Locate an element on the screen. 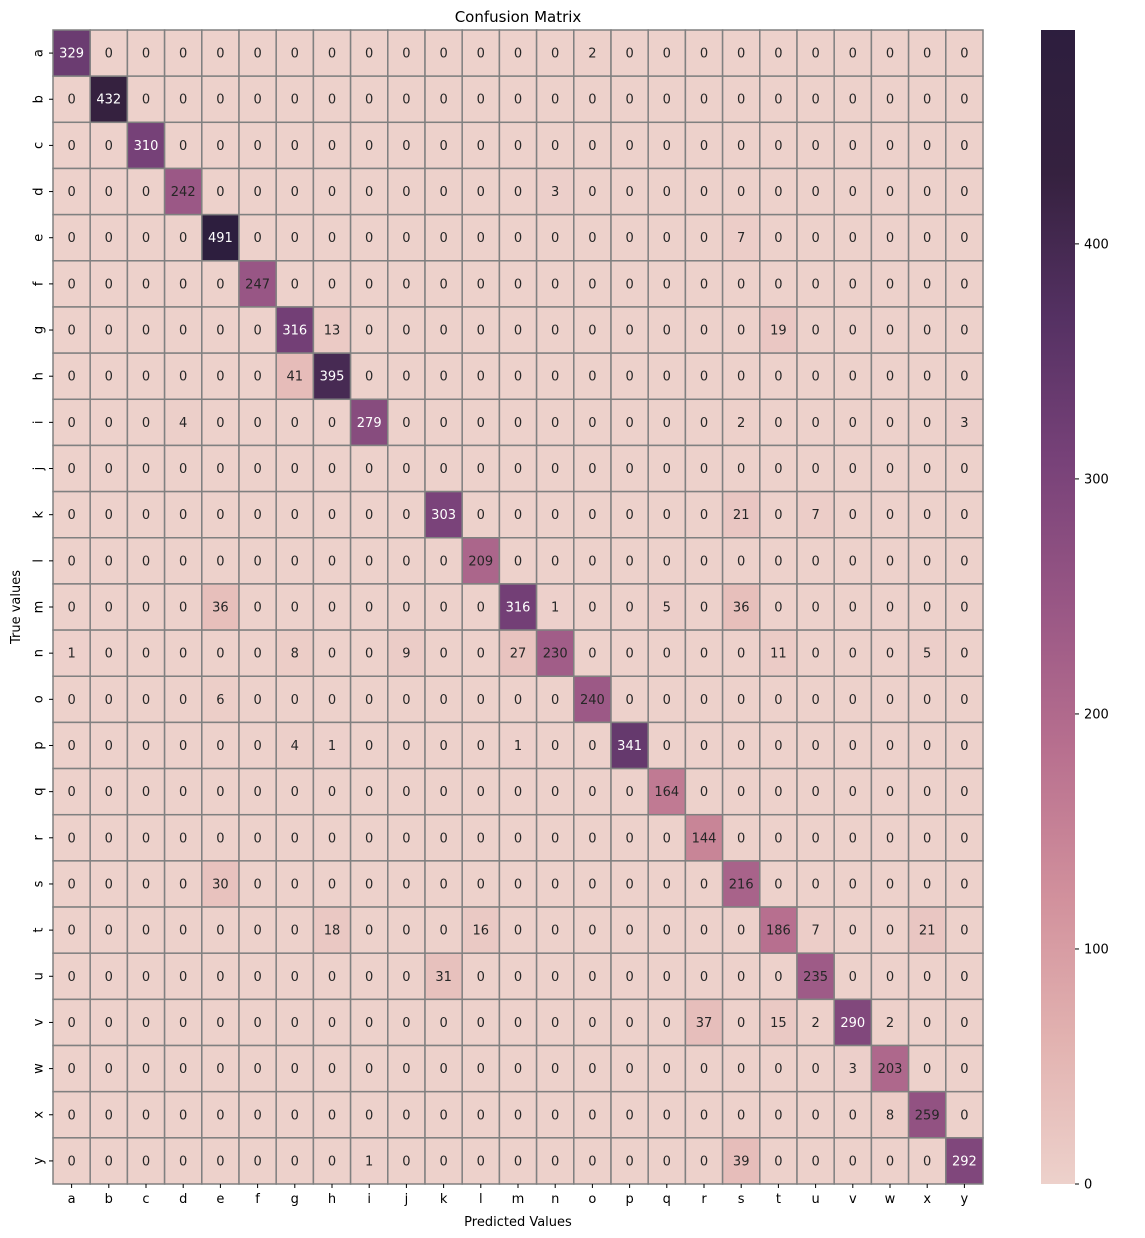 Image resolution: width=1145 pixels, height=1238 pixels. cell-value-label: 230 is located at coordinates (555, 654).